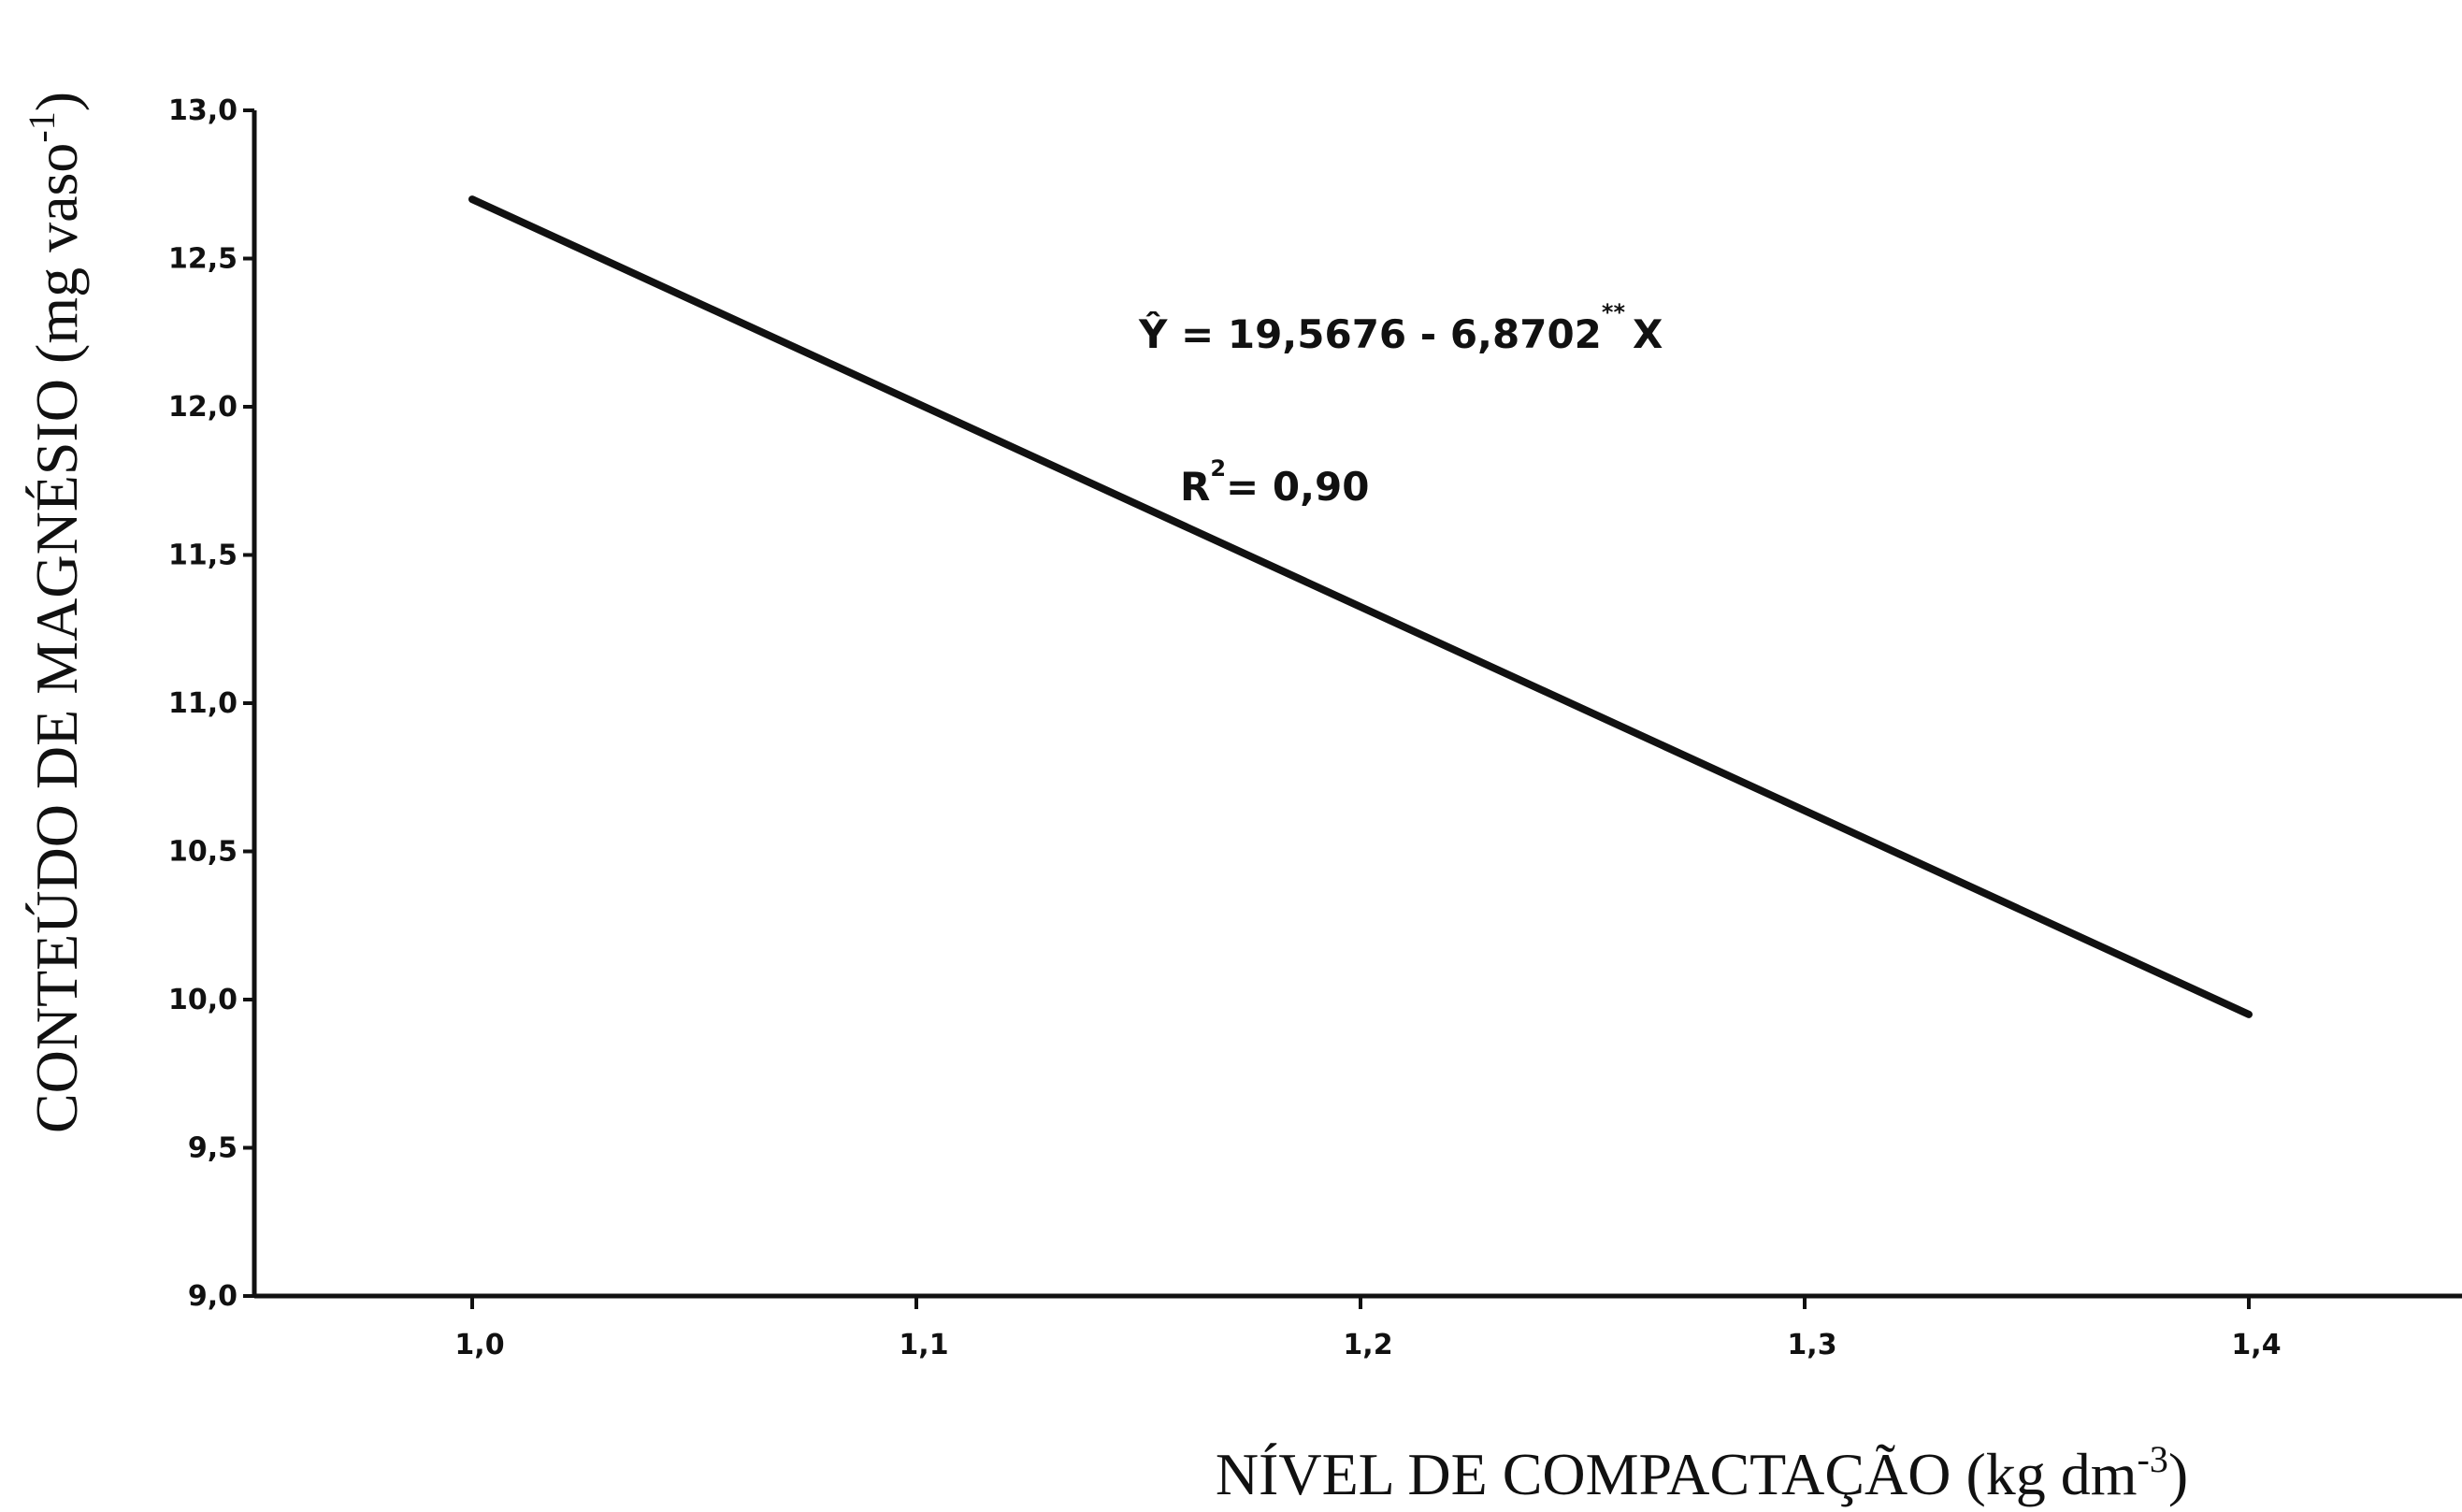 The image size is (2462, 1512). Describe the element at coordinates (1614, 312) in the screenshot. I see `regression-equation-sup: **` at that location.